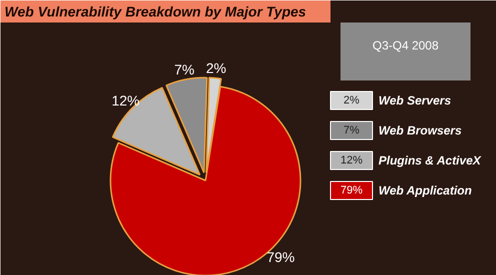 Image resolution: width=496 pixels, height=275 pixels. I want to click on data-label: 12%, so click(126, 100).